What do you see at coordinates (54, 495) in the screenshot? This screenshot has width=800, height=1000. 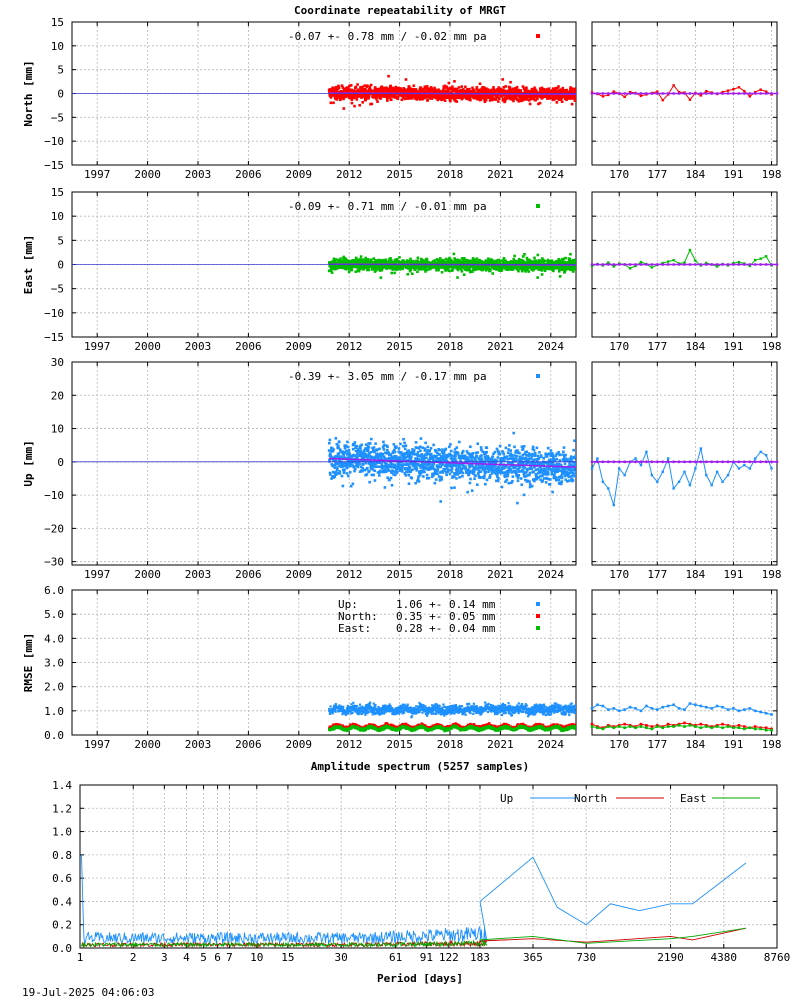 I see `y-tick-label: −10` at bounding box center [54, 495].